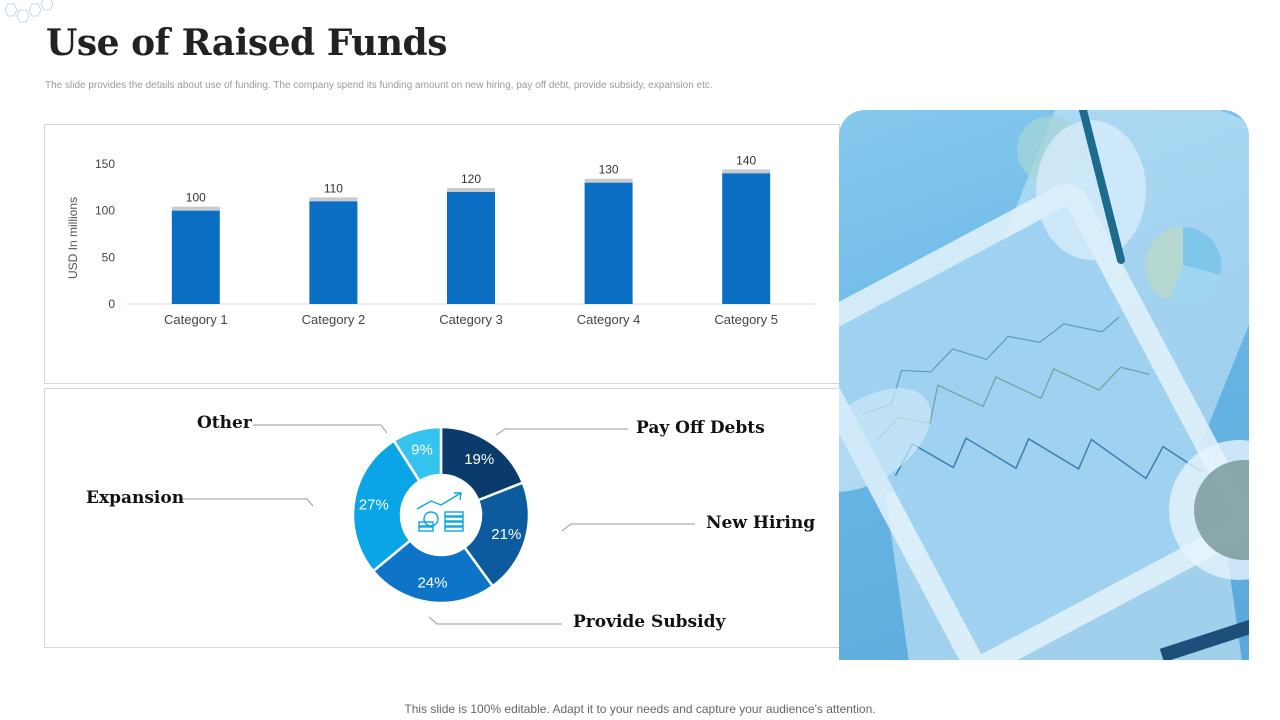 This screenshot has height=720, width=1280. What do you see at coordinates (479, 459) in the screenshot?
I see `slice-percent-label: 19%` at bounding box center [479, 459].